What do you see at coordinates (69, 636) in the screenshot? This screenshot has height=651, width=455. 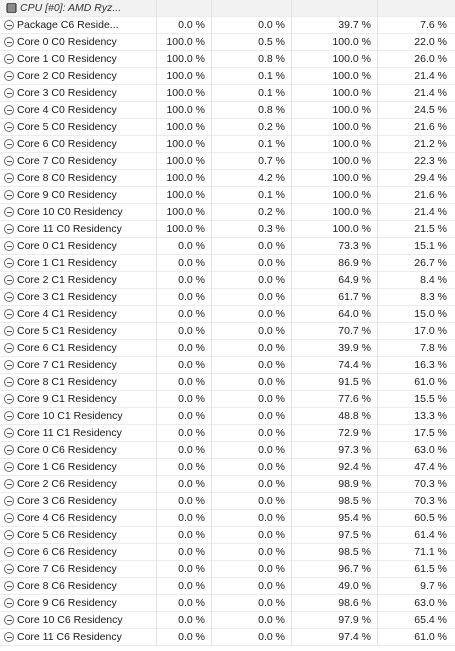 I see `sensor-name: Core 11 C6 Residency` at bounding box center [69, 636].